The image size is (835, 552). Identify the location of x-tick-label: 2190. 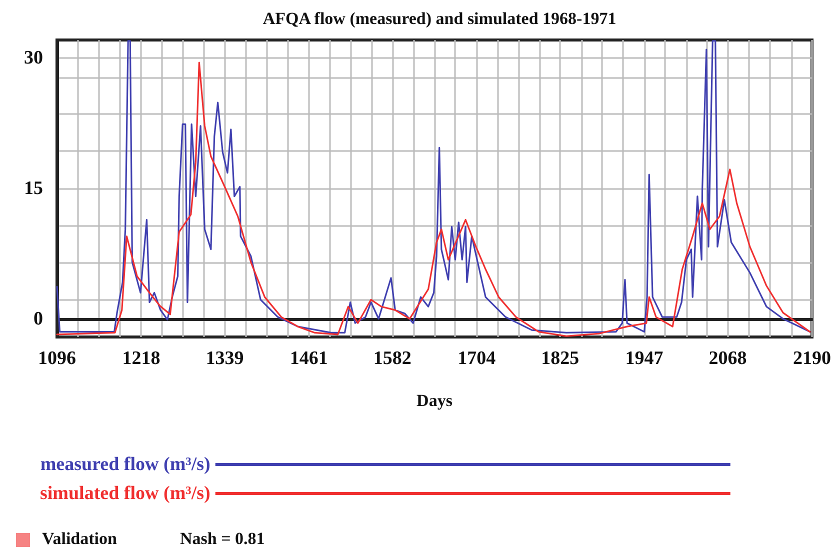
(812, 358).